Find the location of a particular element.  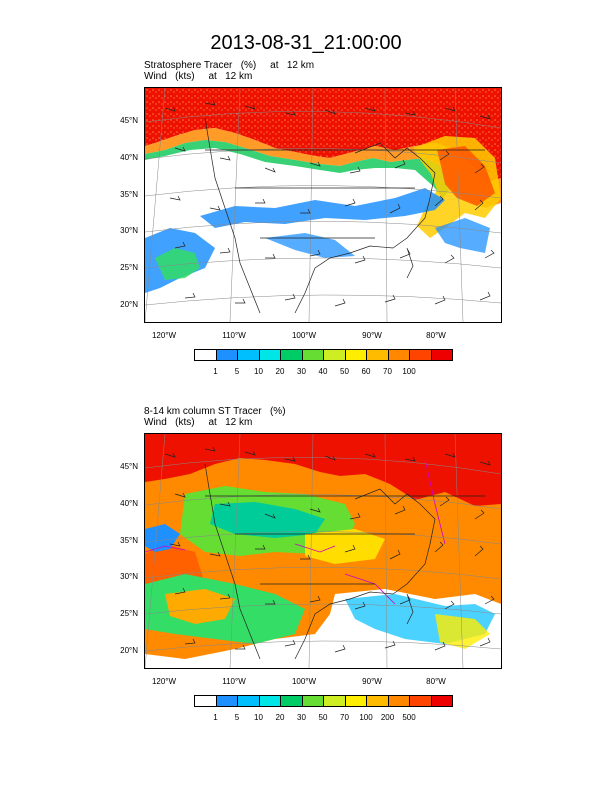

tracer-yellow-southeast is located at coordinates (462, 631).